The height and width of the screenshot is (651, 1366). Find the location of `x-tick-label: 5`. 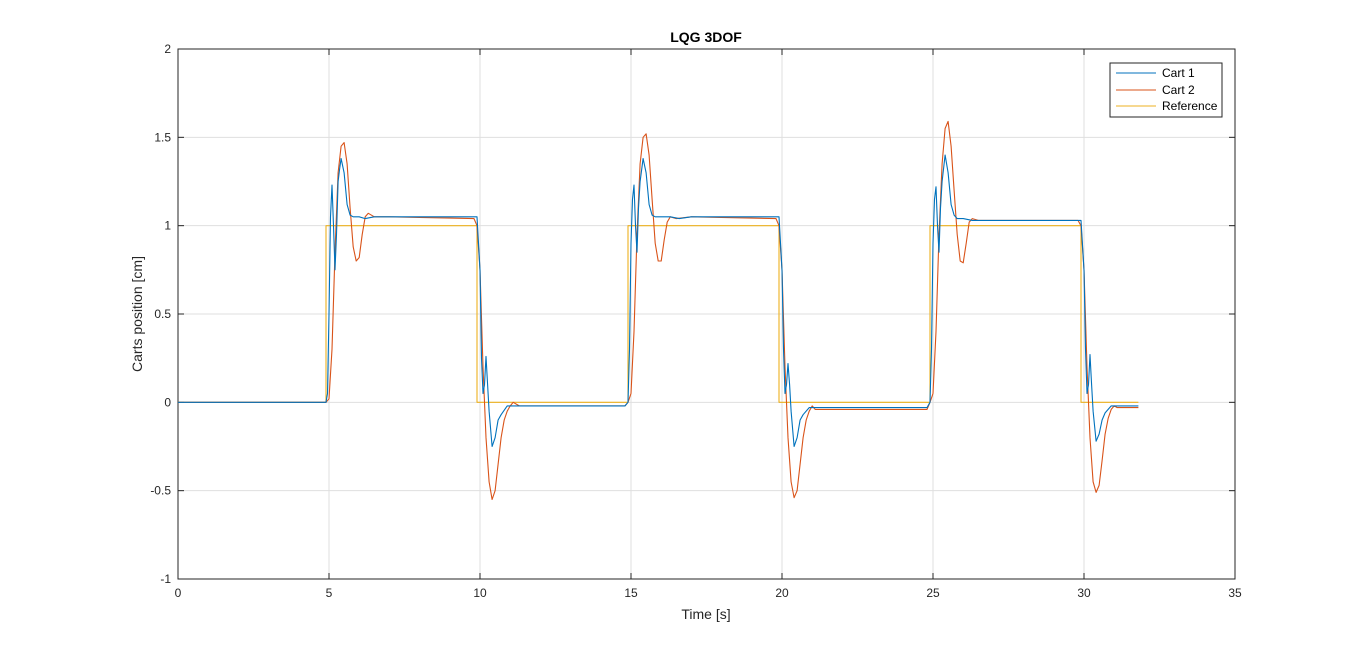

x-tick-label: 5 is located at coordinates (329, 593).